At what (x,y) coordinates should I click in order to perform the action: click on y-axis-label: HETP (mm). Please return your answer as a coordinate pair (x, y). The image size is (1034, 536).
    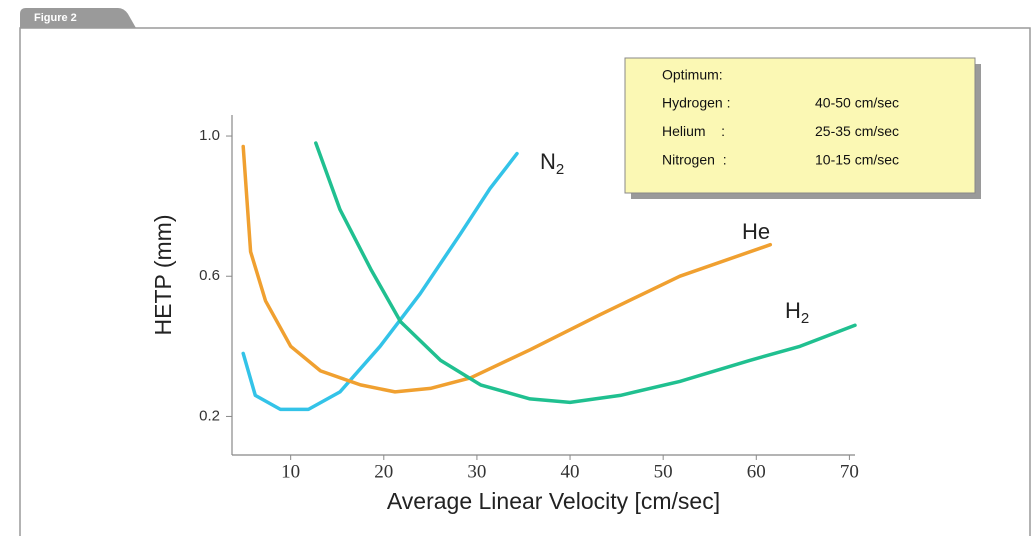
    Looking at the image, I should click on (163, 275).